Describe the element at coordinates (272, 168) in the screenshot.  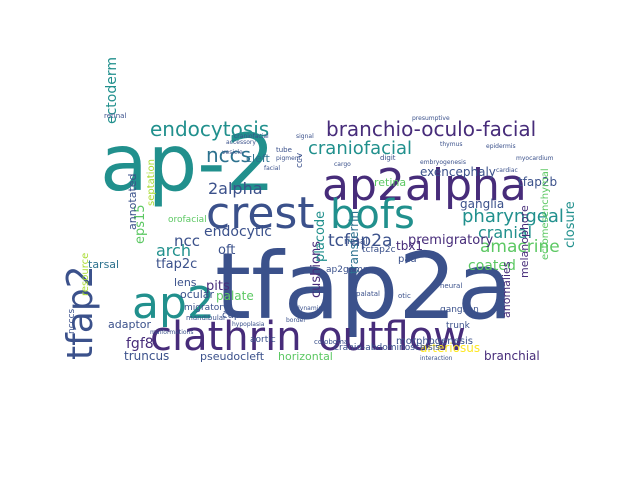
I see `word-facial: facial` at that location.